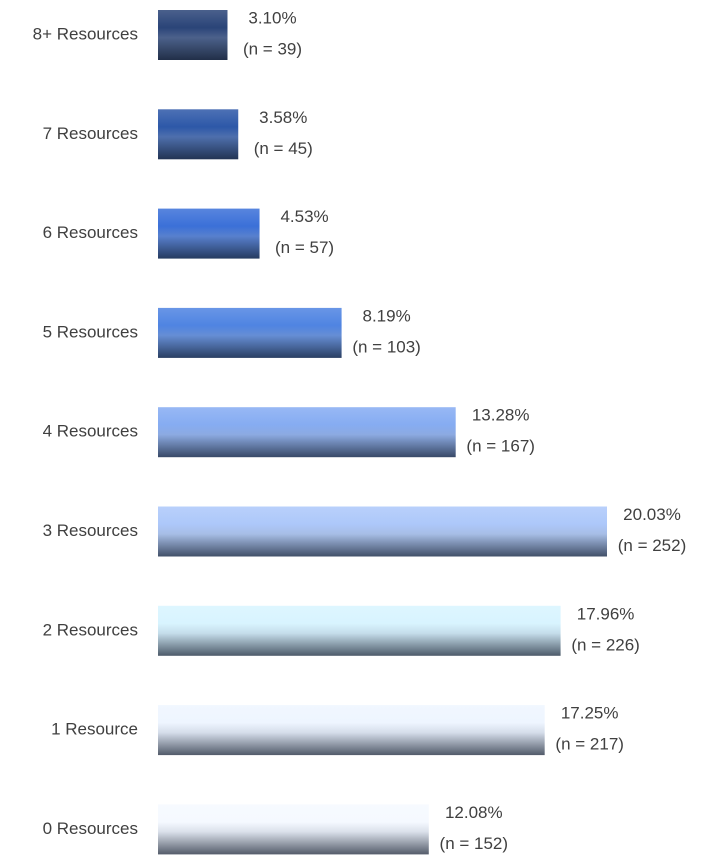 The width and height of the screenshot is (711, 857). Describe the element at coordinates (304, 216) in the screenshot. I see `value-label: 4.53%` at that location.